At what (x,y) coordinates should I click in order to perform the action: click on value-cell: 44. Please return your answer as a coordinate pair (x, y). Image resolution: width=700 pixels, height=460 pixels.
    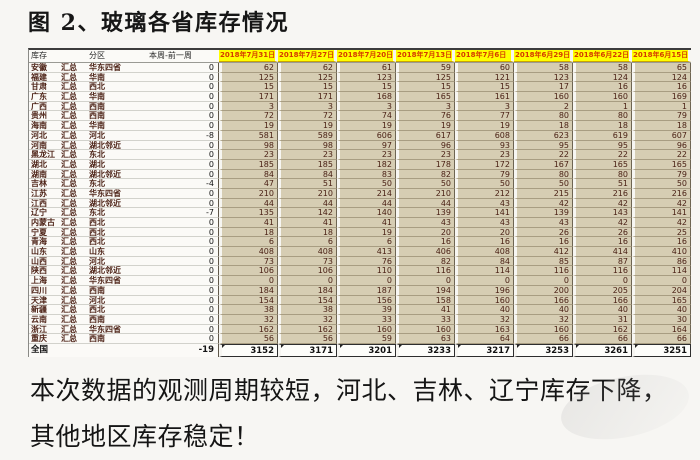
    Looking at the image, I should click on (248, 203).